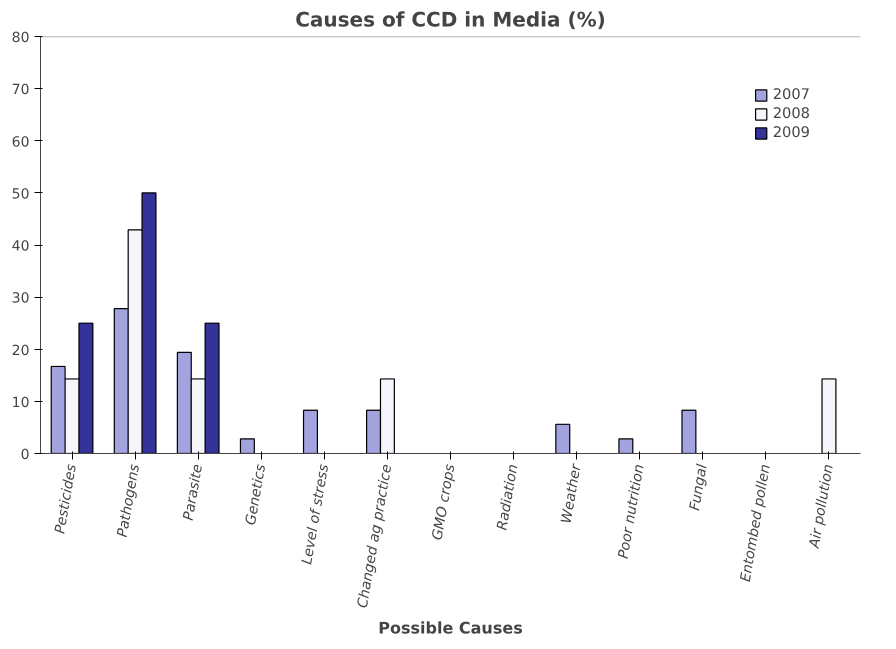 The height and width of the screenshot is (649, 896). What do you see at coordinates (375, 536) in the screenshot?
I see `x-tick-label: Changed ag practice` at bounding box center [375, 536].